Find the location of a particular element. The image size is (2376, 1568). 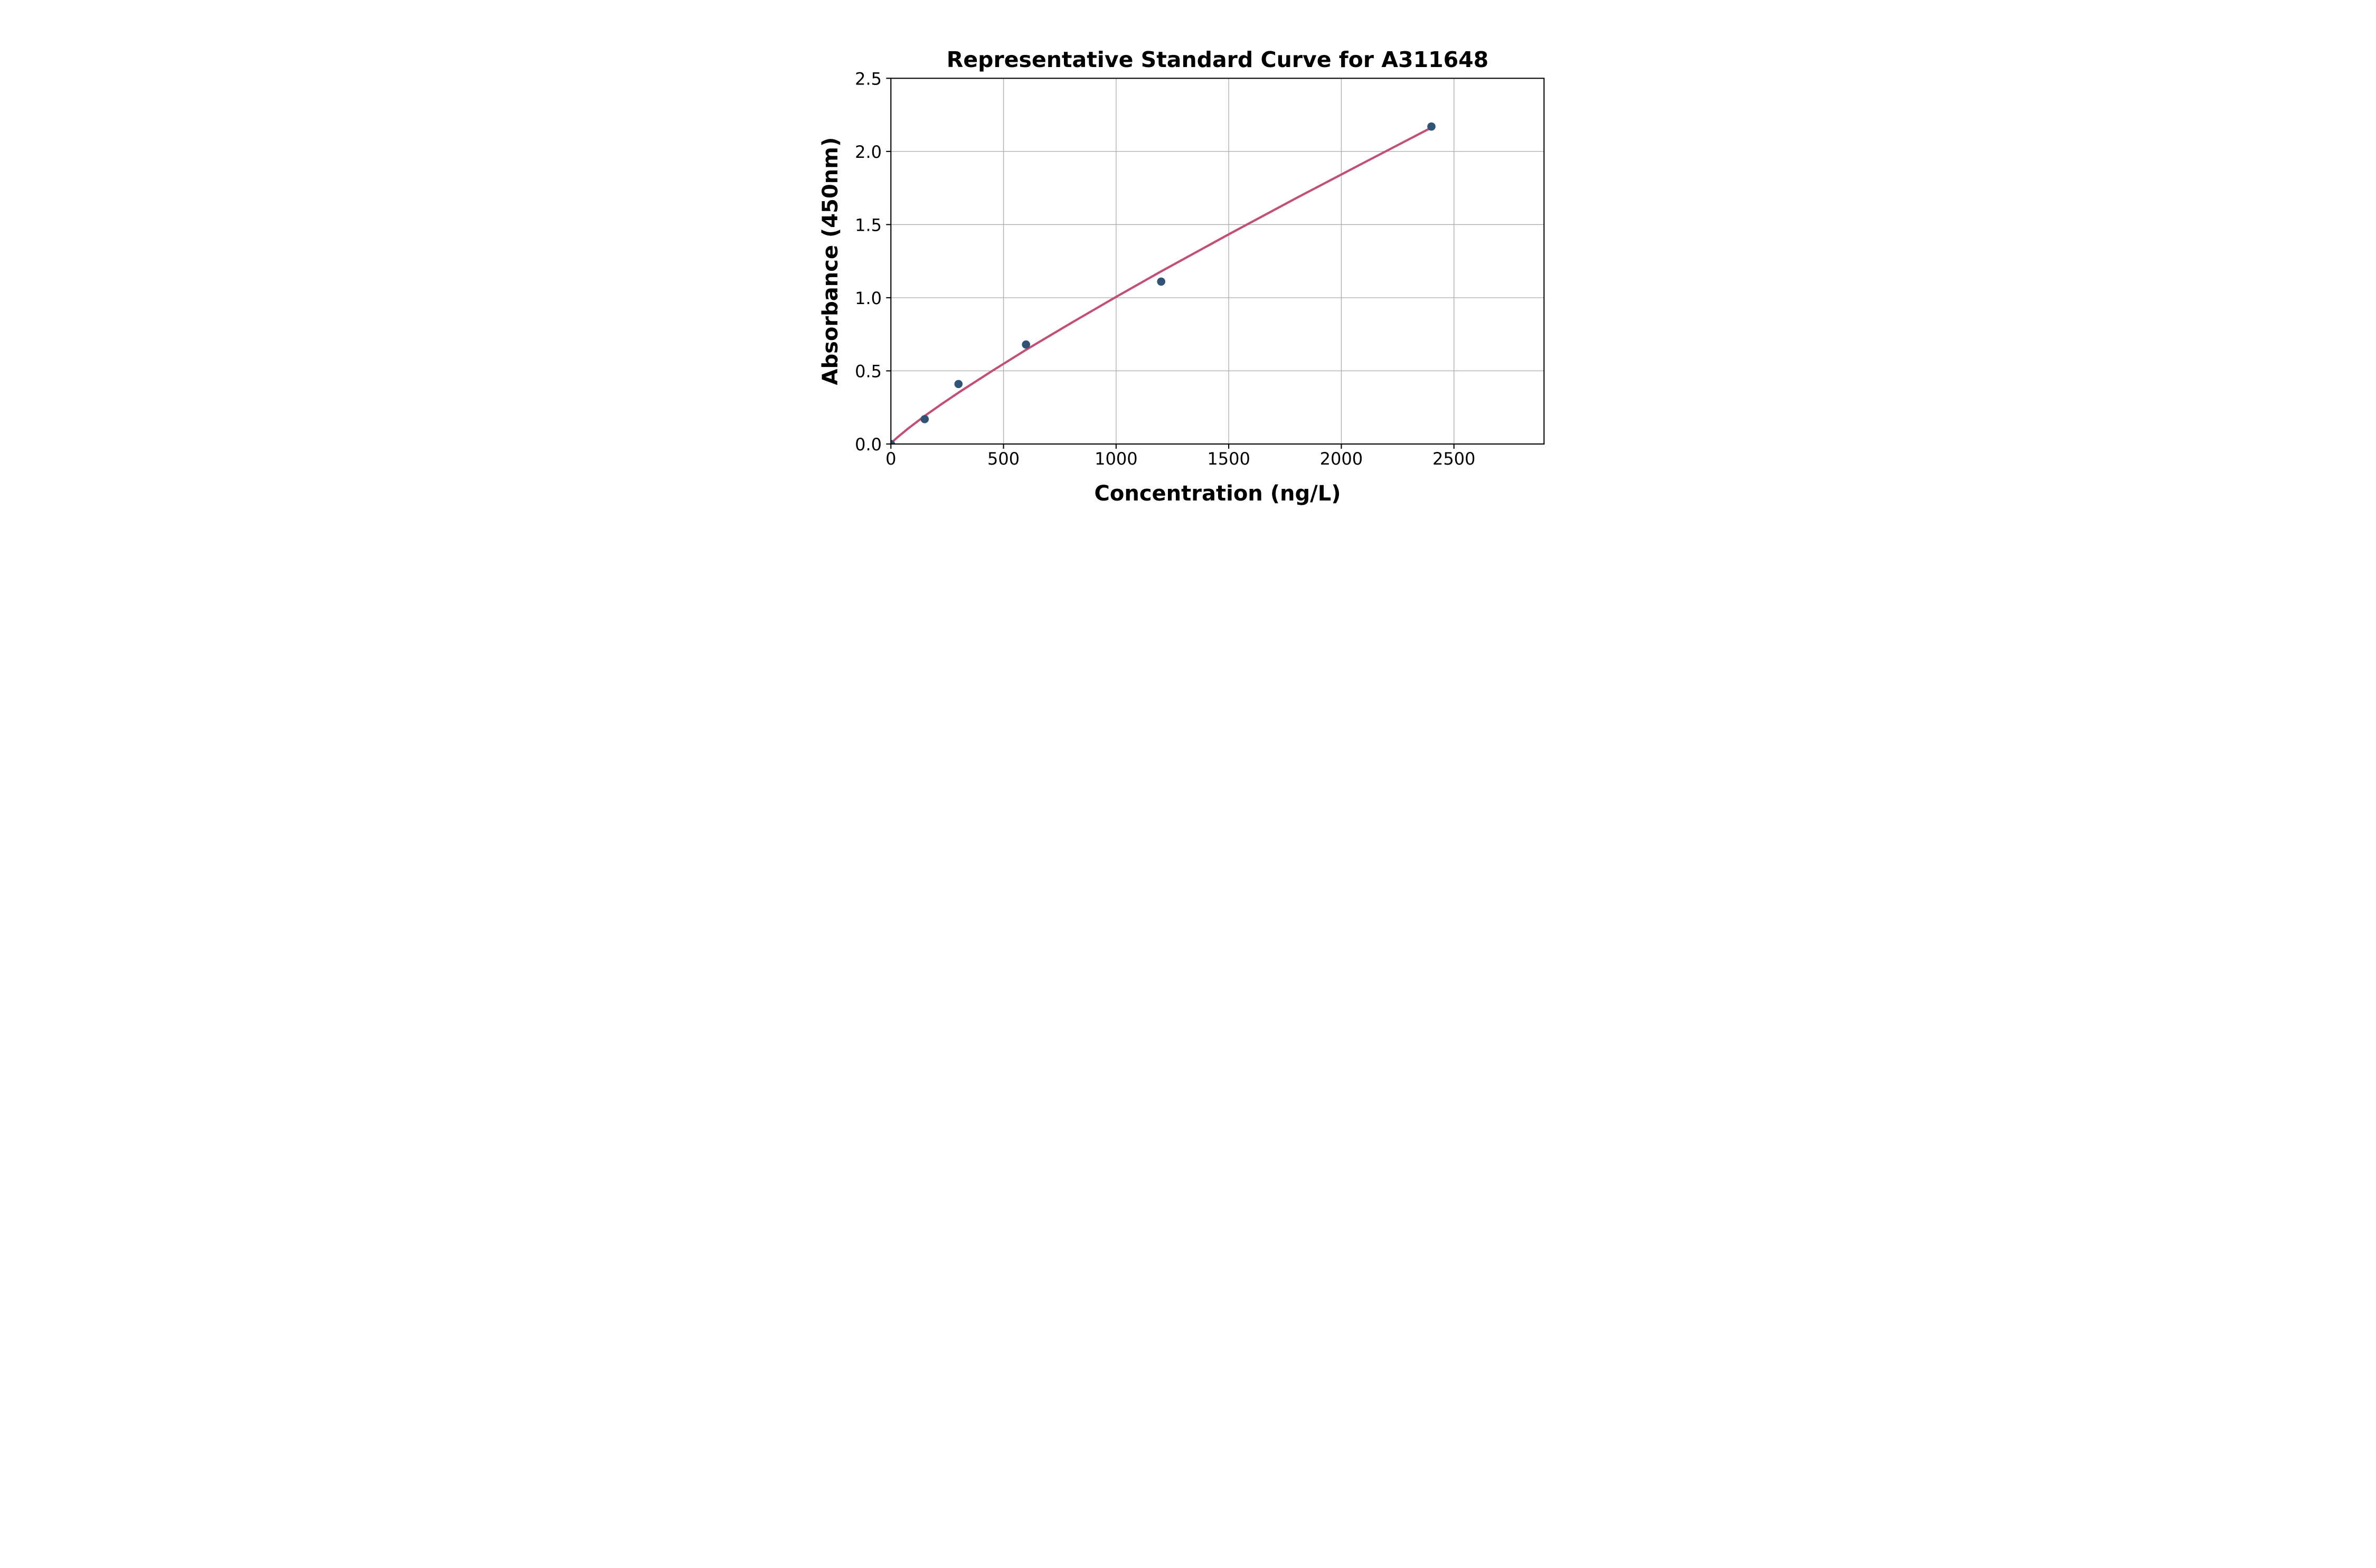

y-tick-label: 1.0 is located at coordinates (869, 298).